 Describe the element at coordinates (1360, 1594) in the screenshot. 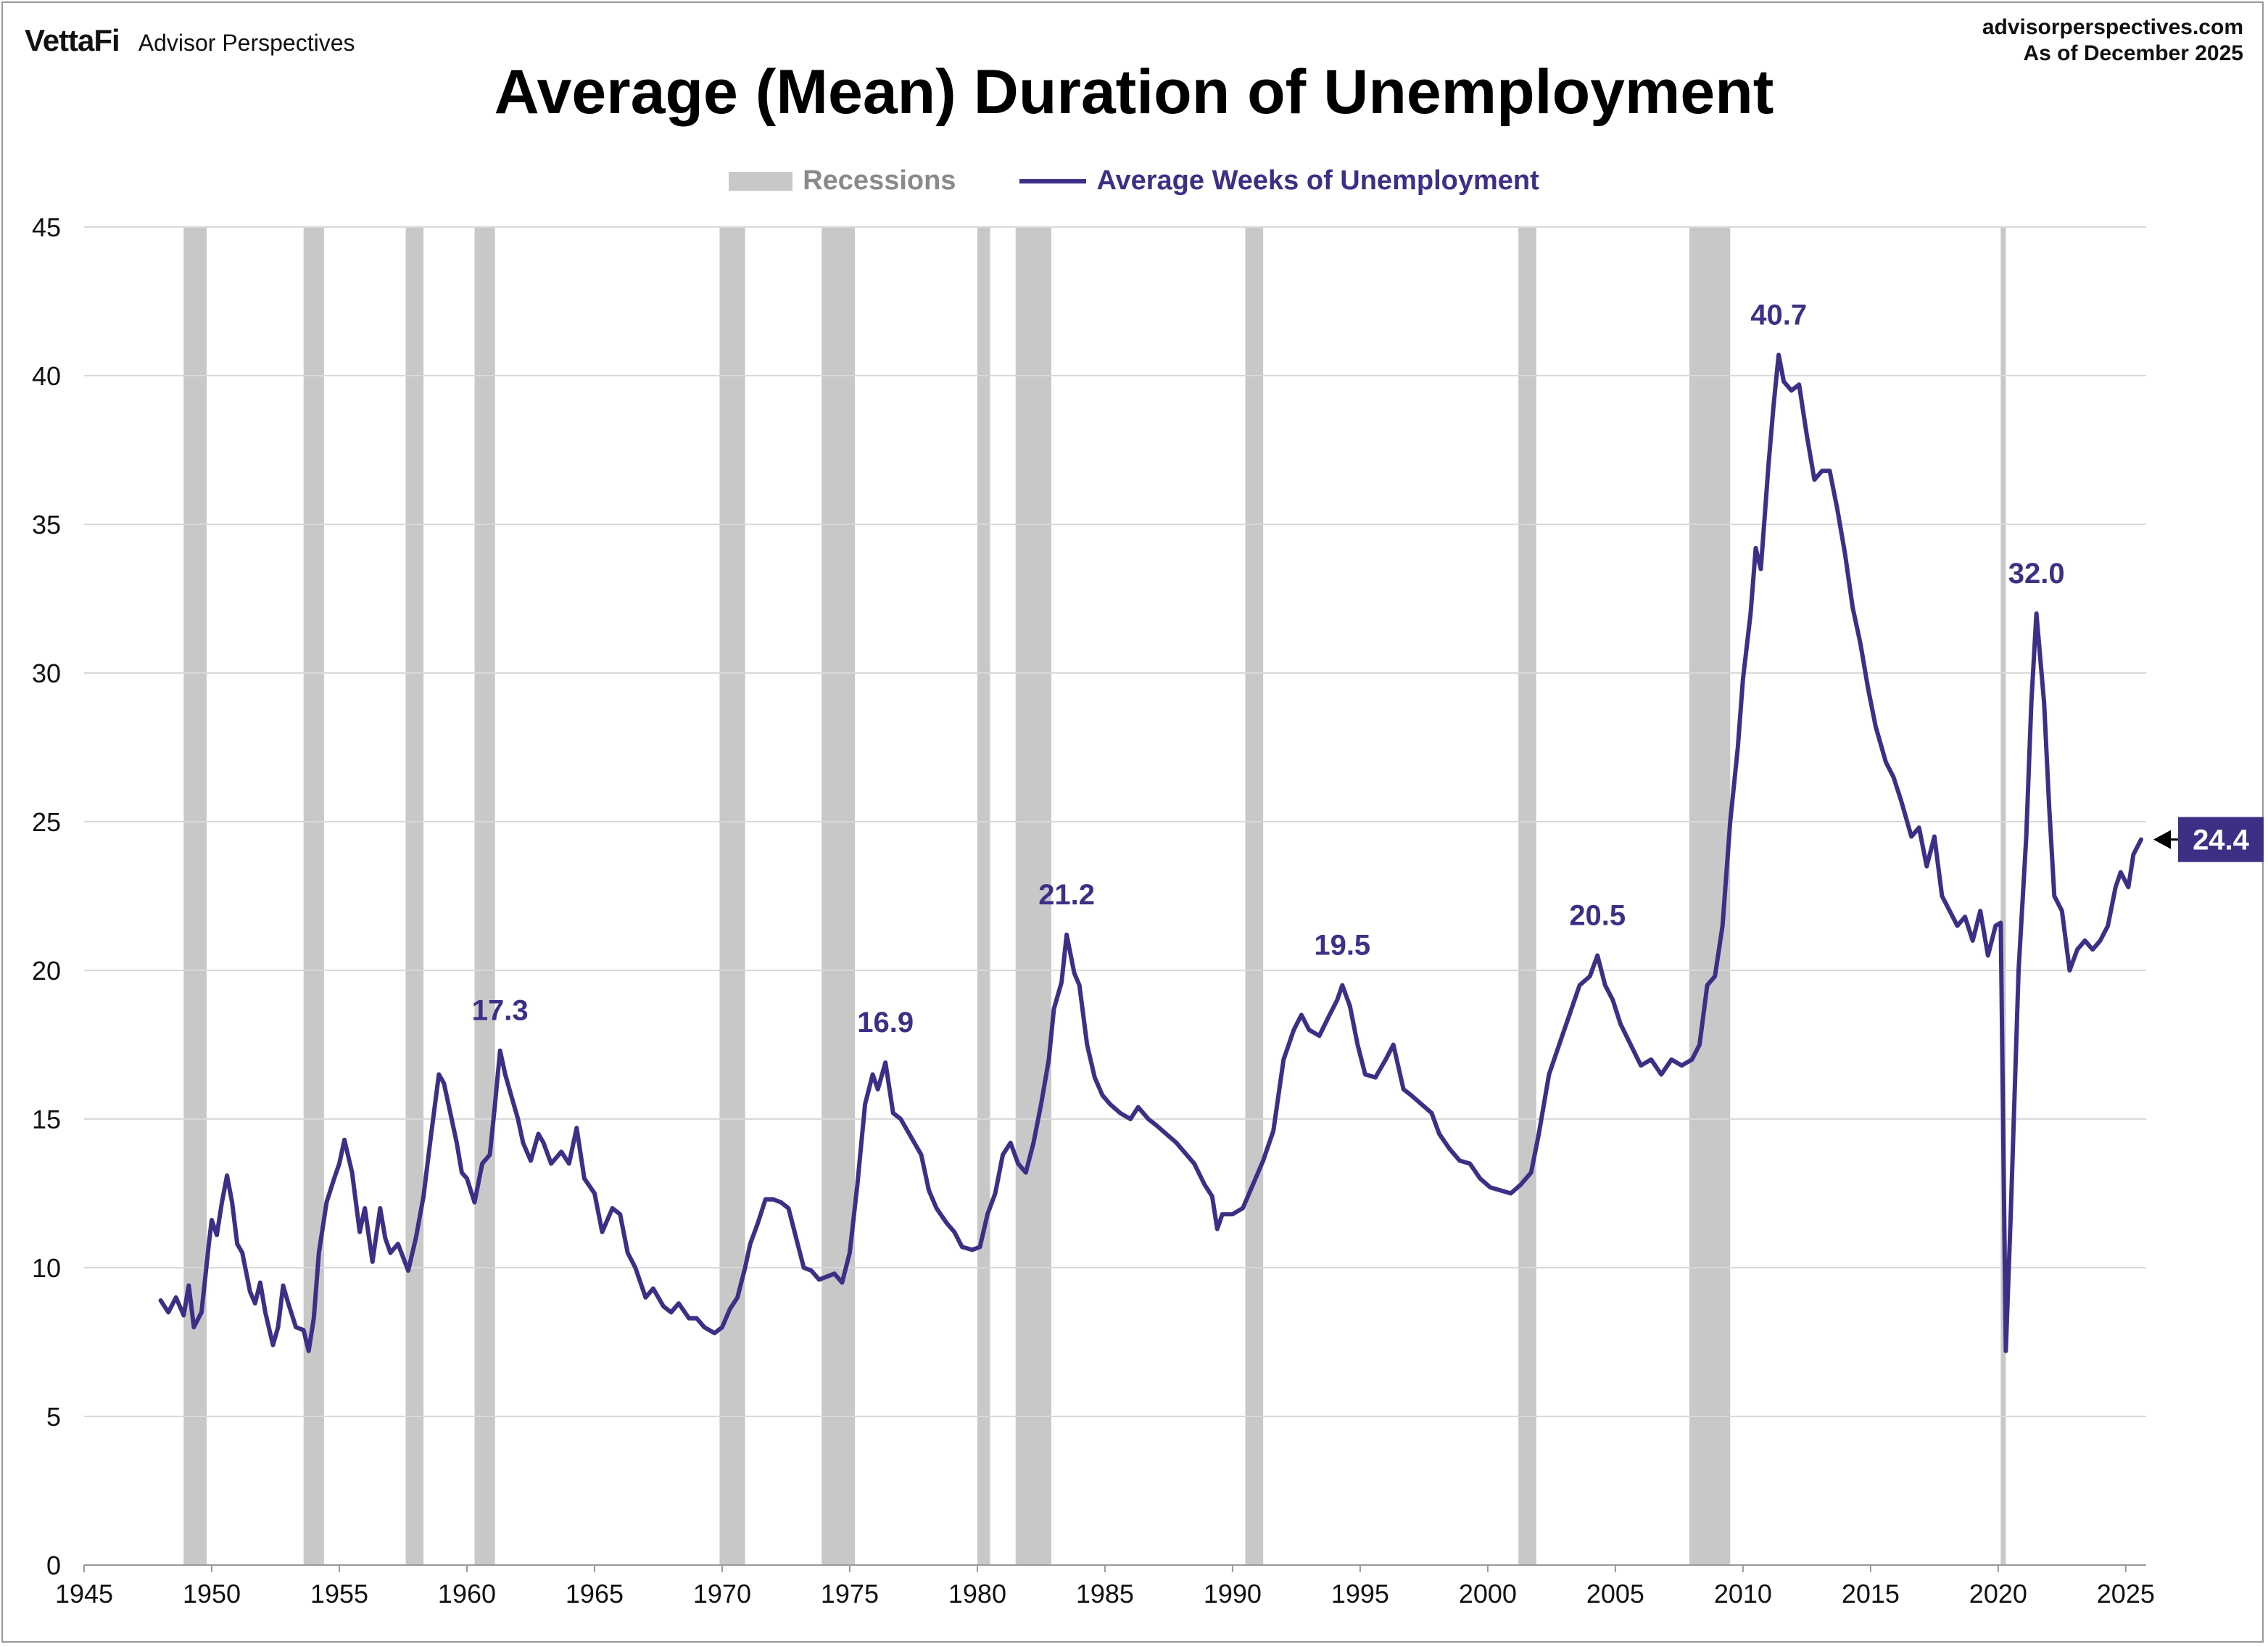

I see `x-tick-label: 1995` at that location.